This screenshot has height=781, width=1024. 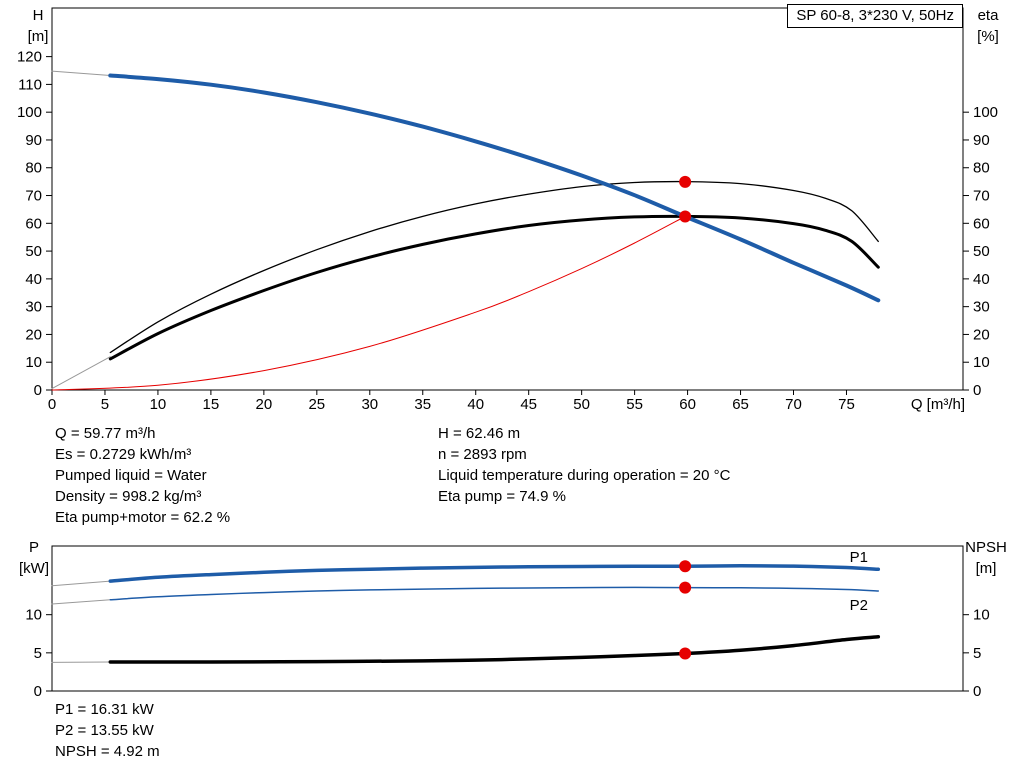 What do you see at coordinates (479, 433) in the screenshot?
I see `head-value: H = 62.46 m` at bounding box center [479, 433].